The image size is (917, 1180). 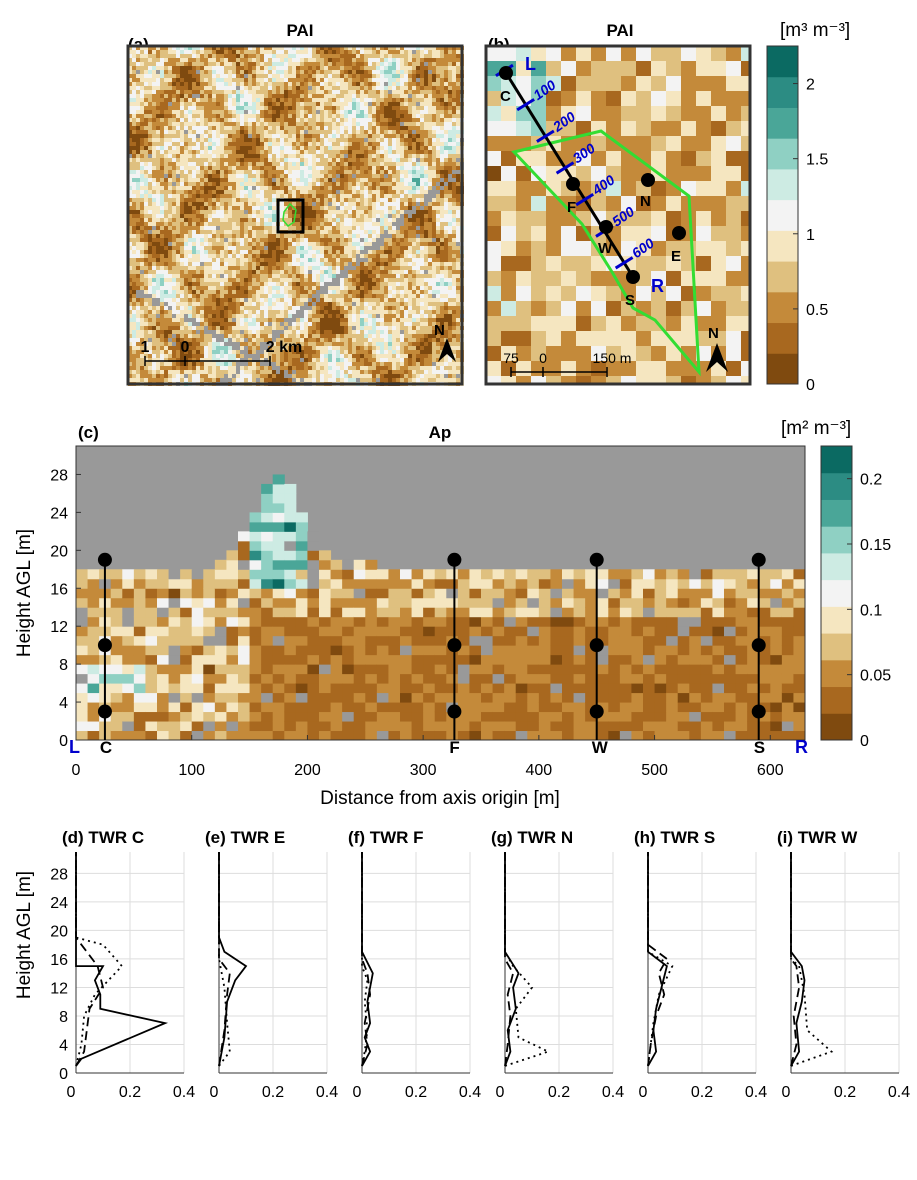 I want to click on panel-b-map, so click(x=618, y=215).